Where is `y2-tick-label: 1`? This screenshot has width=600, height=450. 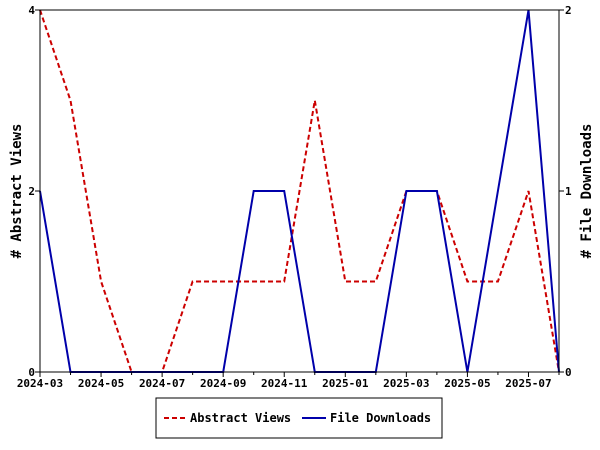 y2-tick-label: 1 is located at coordinates (568, 191).